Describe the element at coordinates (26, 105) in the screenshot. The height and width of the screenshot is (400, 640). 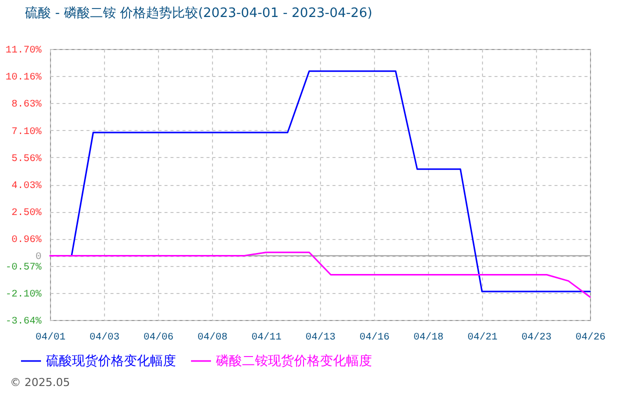
I see `y-tick-label: 8.63%` at that location.